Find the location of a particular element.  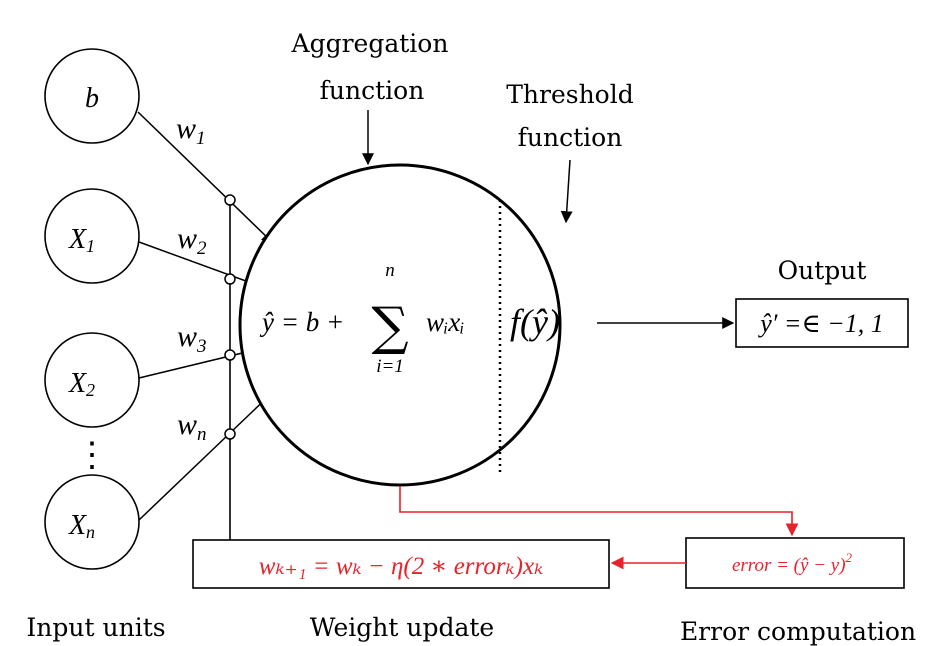

sum-upper-limit: n is located at coordinates (390, 270).